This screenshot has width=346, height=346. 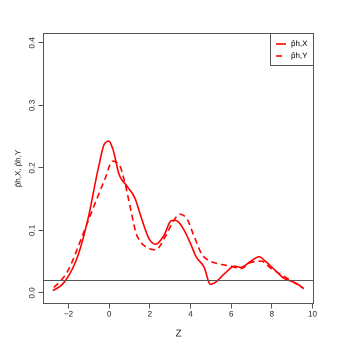 I want to click on x-tick-label: −2, so click(x=69, y=314).